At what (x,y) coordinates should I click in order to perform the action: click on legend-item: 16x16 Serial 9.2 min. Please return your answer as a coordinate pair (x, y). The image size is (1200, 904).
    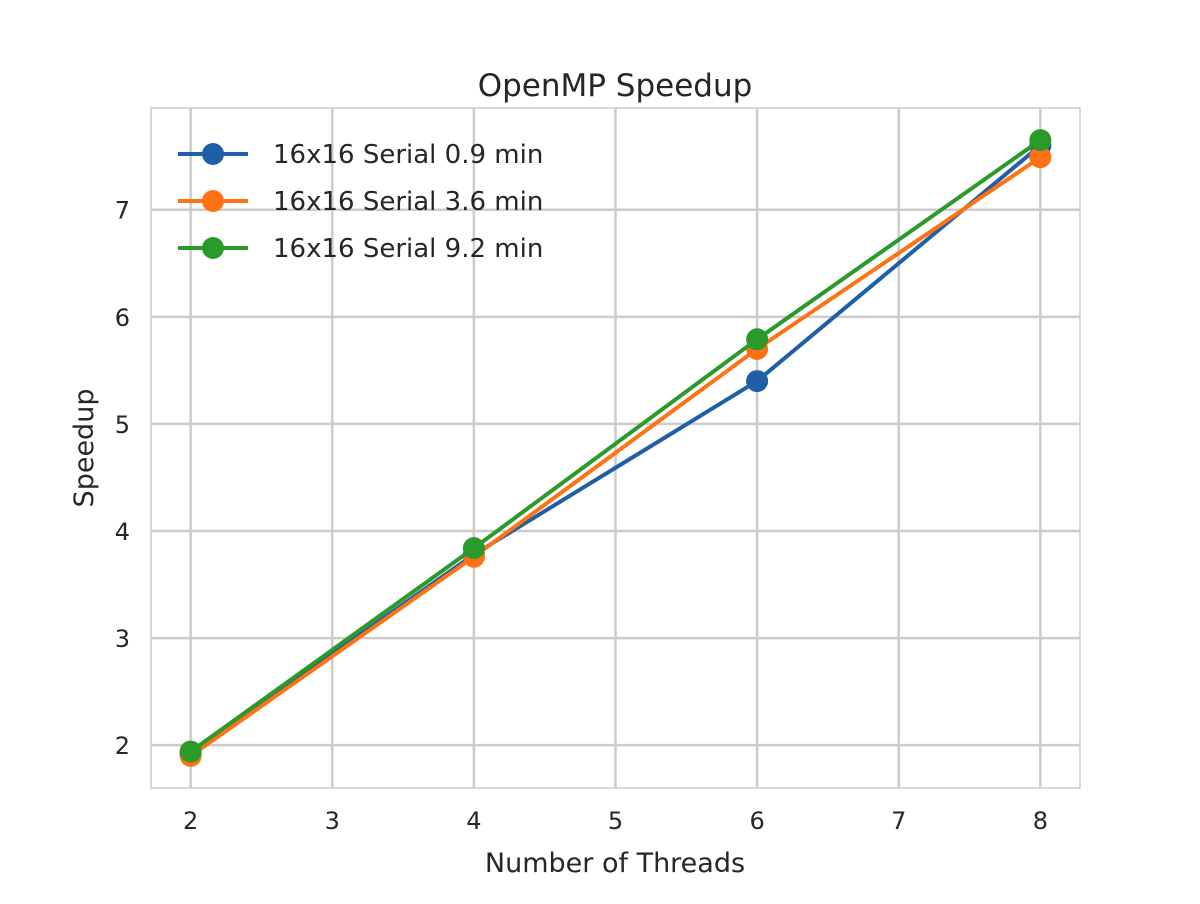
    Looking at the image, I should click on (360, 249).